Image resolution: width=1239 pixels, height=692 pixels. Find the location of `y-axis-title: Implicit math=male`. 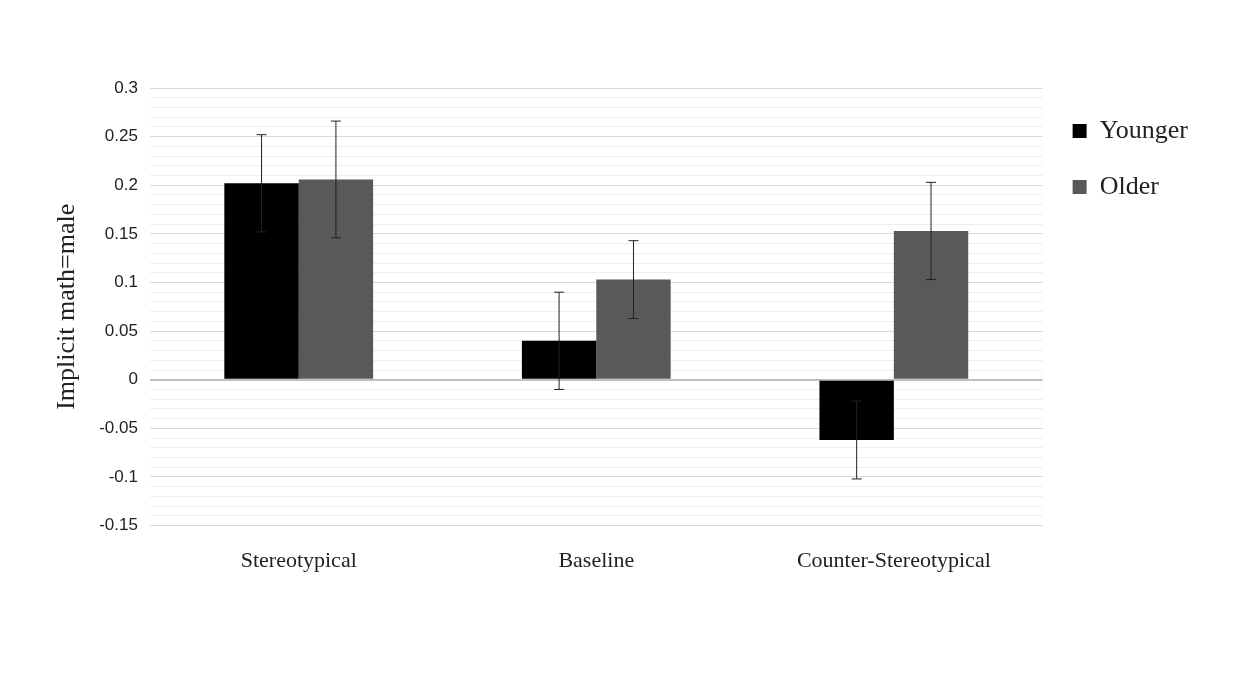

y-axis-title: Implicit math=male is located at coordinates (66, 306).